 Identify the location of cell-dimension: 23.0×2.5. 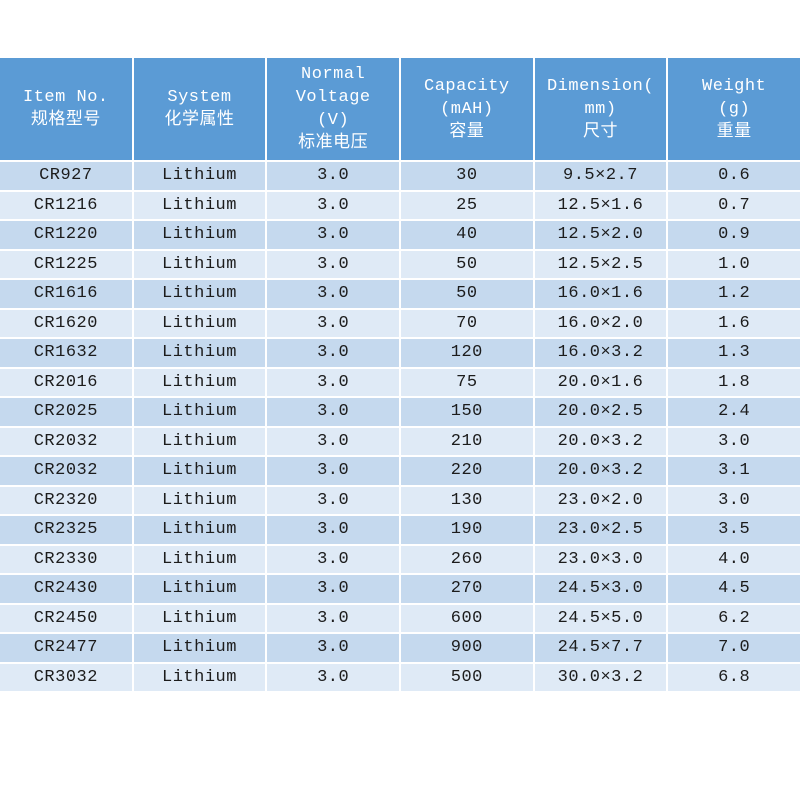
(600, 530).